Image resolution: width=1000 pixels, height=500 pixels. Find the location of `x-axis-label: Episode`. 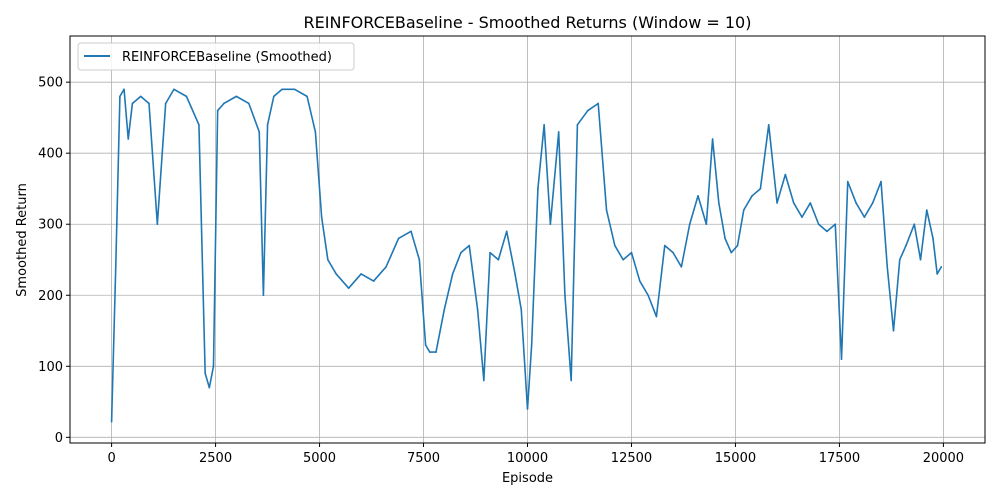

x-axis-label: Episode is located at coordinates (527, 478).